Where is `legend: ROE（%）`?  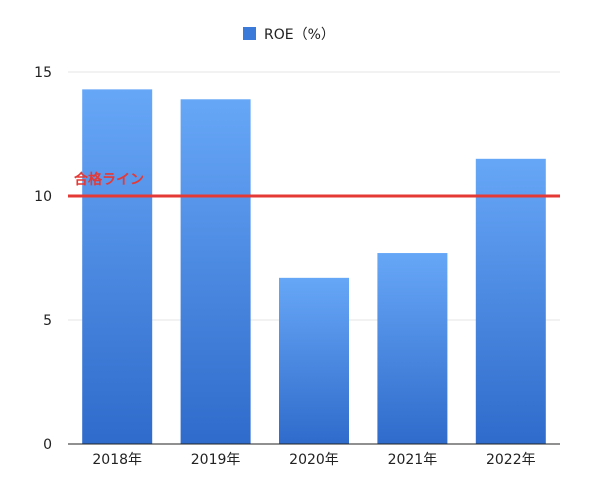 legend: ROE（%） is located at coordinates (289, 35).